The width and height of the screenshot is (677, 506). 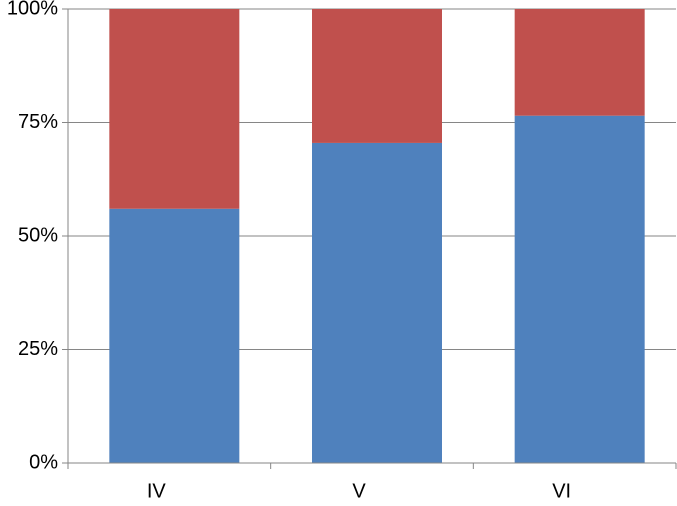 I want to click on x-tick-label: V, so click(x=359, y=490).